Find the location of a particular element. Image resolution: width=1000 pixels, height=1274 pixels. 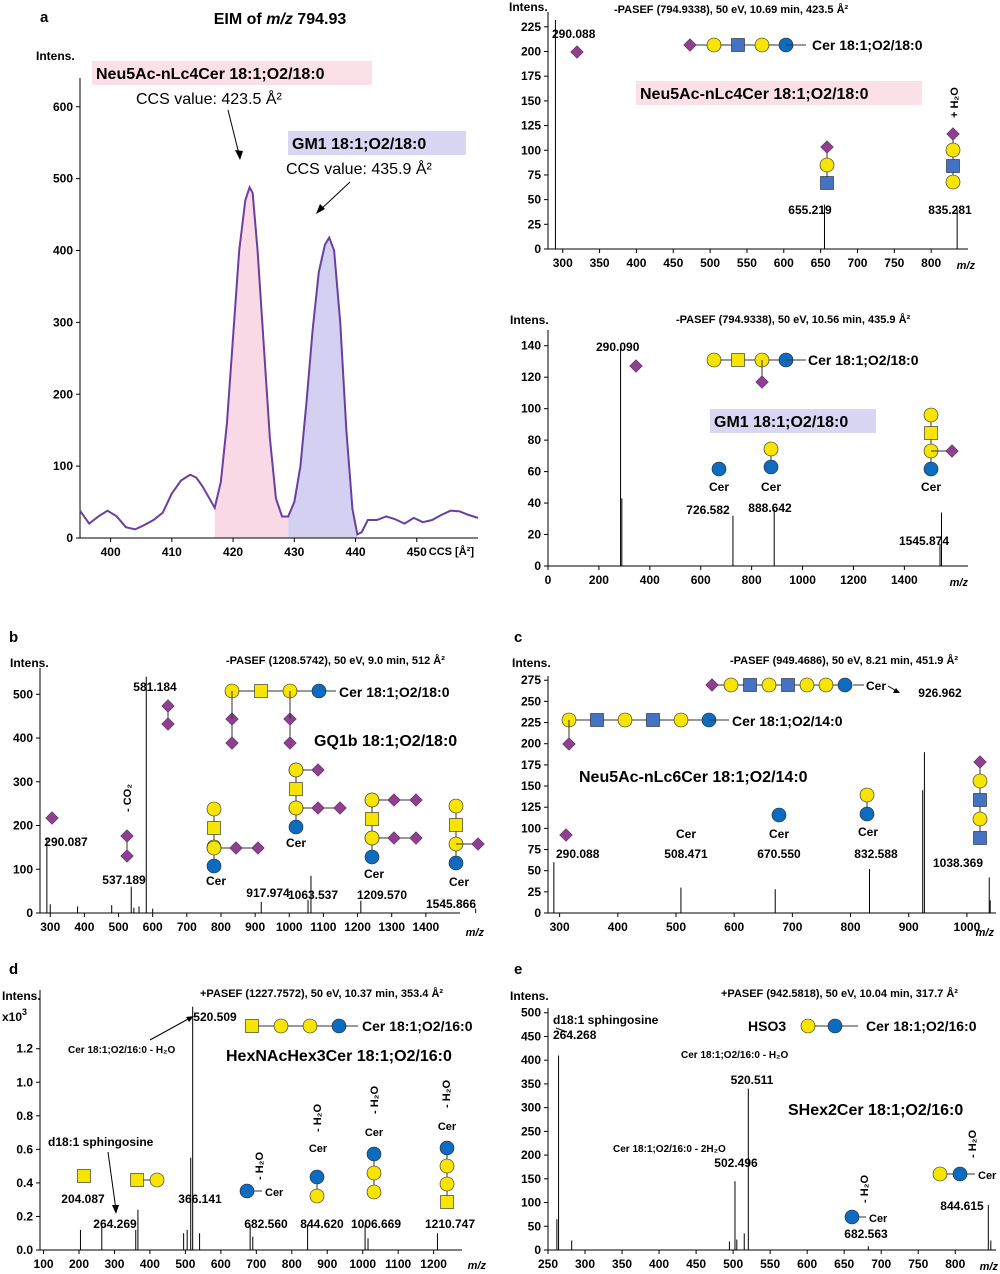

arrow is located at coordinates (170, 1029).